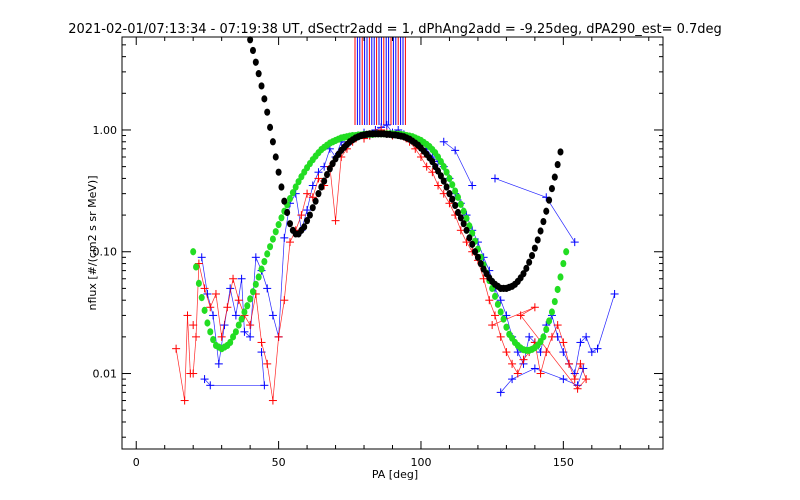 Image resolution: width=800 pixels, height=500 pixels. What do you see at coordinates (92, 243) in the screenshot?
I see `y-axis-label: nflux [#/(cm2 s sr MeV)]` at bounding box center [92, 243].